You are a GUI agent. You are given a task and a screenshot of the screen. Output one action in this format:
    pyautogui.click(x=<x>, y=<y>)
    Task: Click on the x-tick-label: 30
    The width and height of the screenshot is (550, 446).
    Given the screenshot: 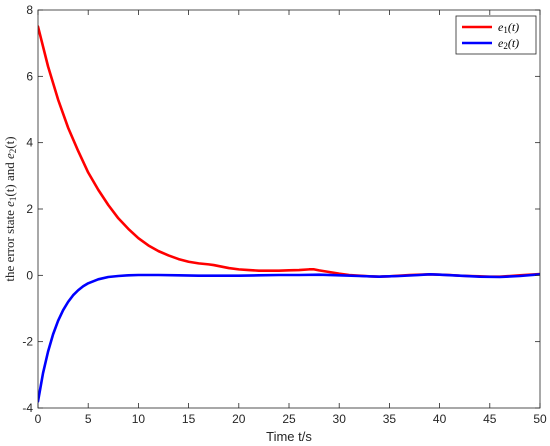 What is the action you would take?
    pyautogui.click(x=340, y=419)
    